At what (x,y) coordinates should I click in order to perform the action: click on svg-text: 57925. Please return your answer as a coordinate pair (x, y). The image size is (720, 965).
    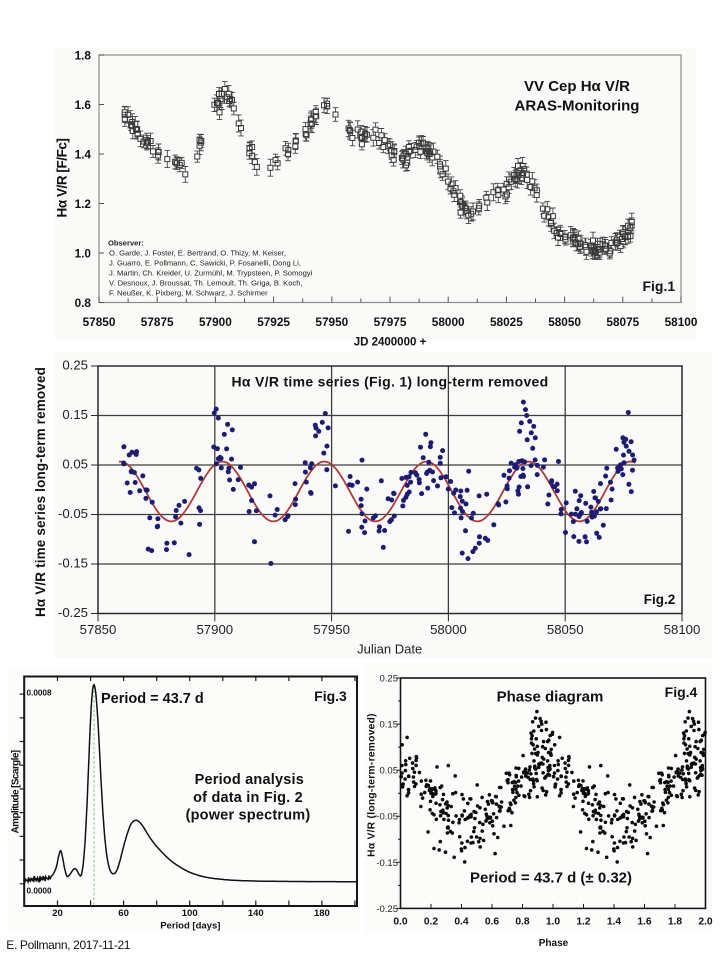
    Looking at the image, I should click on (273, 322).